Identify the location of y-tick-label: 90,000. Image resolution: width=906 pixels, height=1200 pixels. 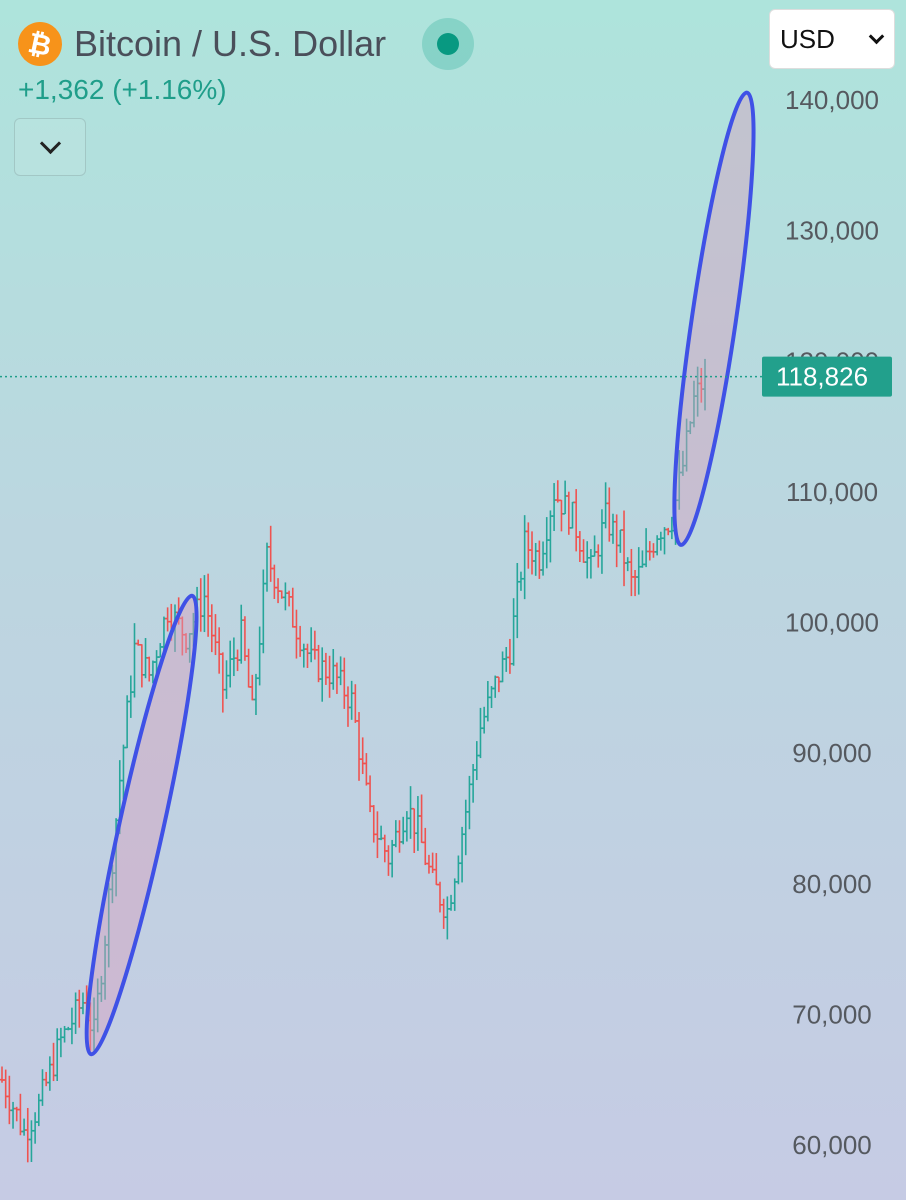
(832, 753).